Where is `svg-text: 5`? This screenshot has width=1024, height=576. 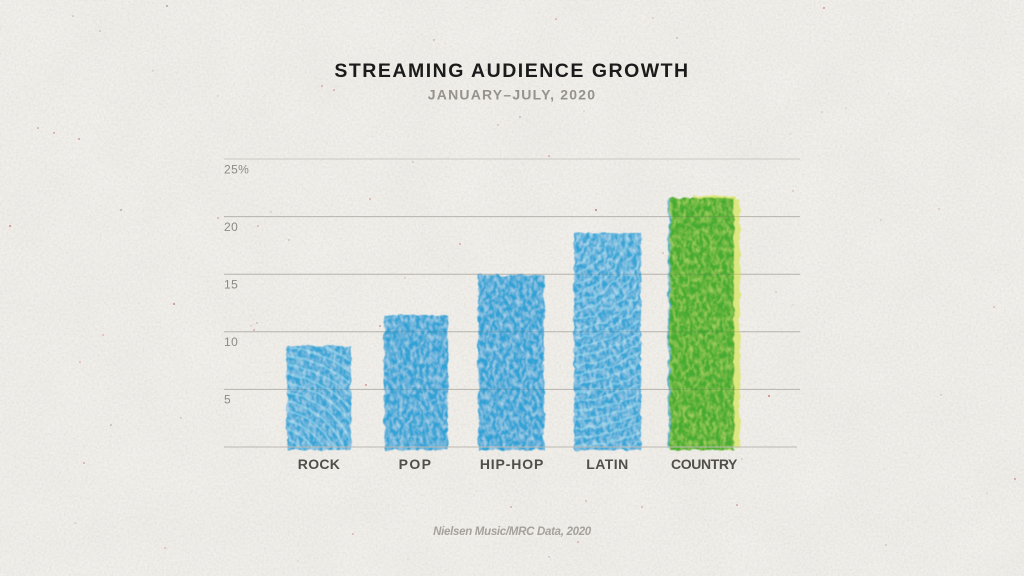 svg-text: 5 is located at coordinates (227, 400).